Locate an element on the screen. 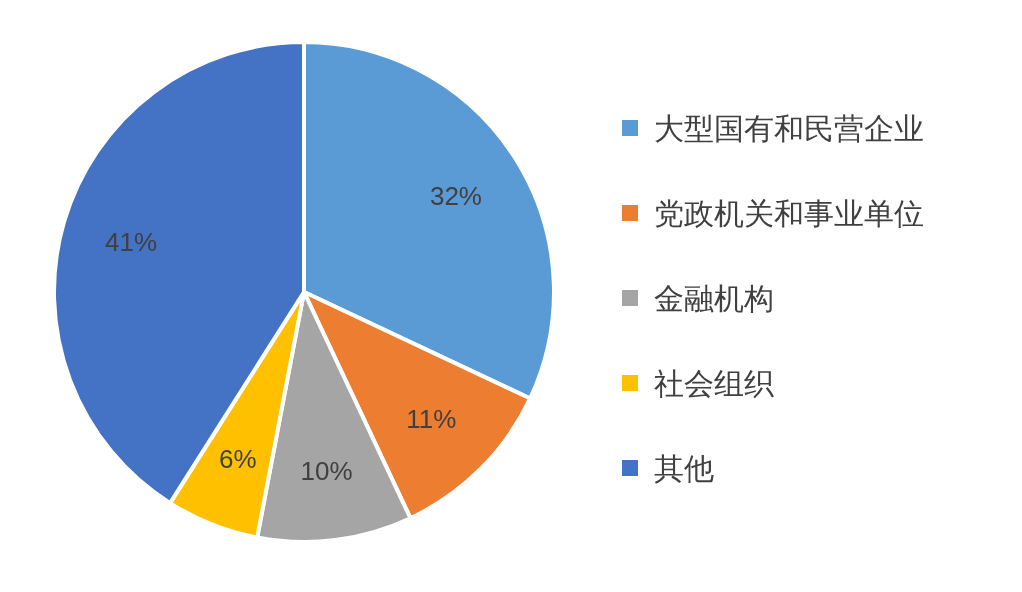 This screenshot has height=592, width=1022. data-label: 10% is located at coordinates (326, 470).